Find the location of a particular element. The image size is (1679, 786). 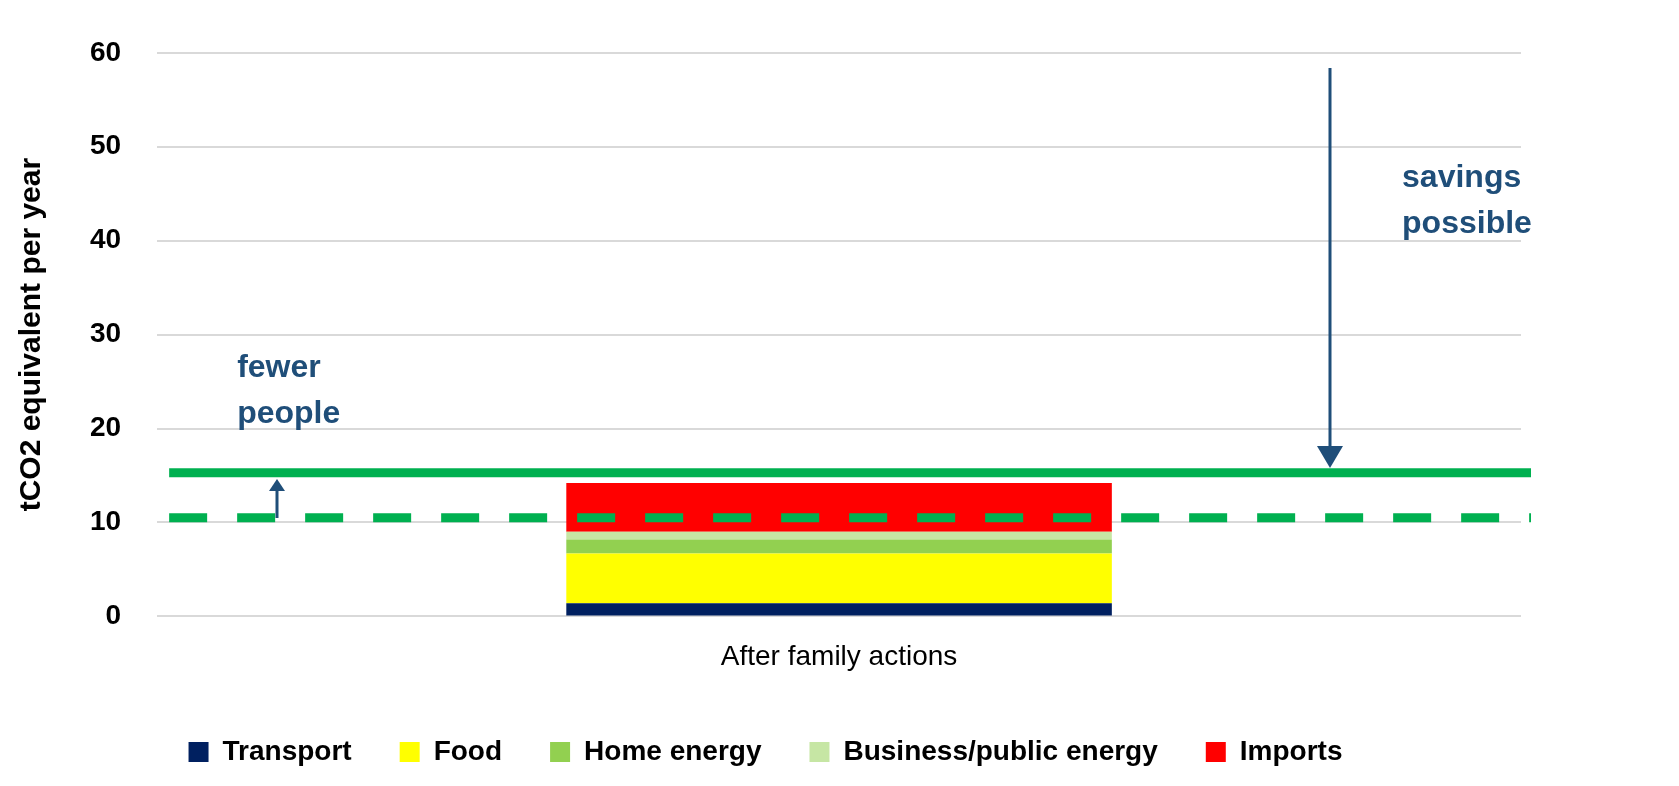

annotation: savings possible is located at coordinates (1467, 199).